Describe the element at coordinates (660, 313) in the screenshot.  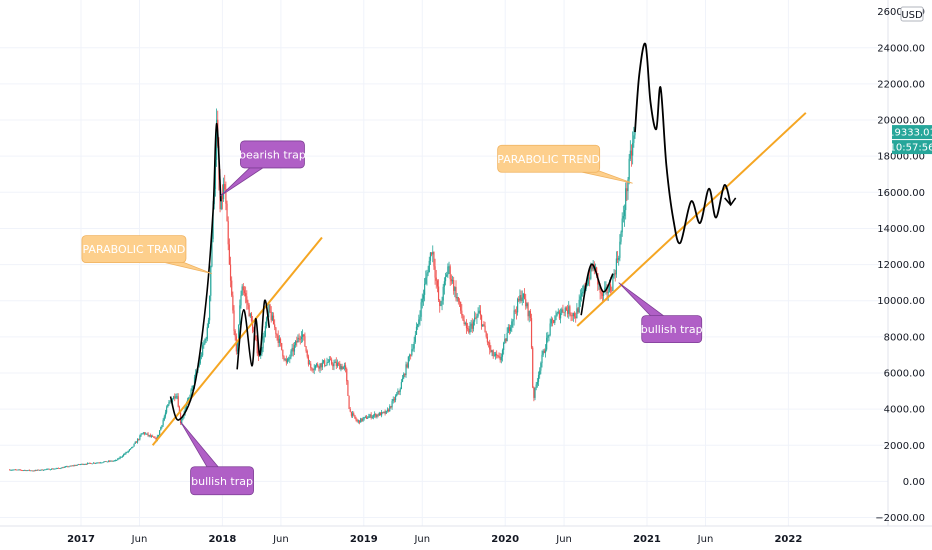
I see `trap-callout: bullish trap` at that location.